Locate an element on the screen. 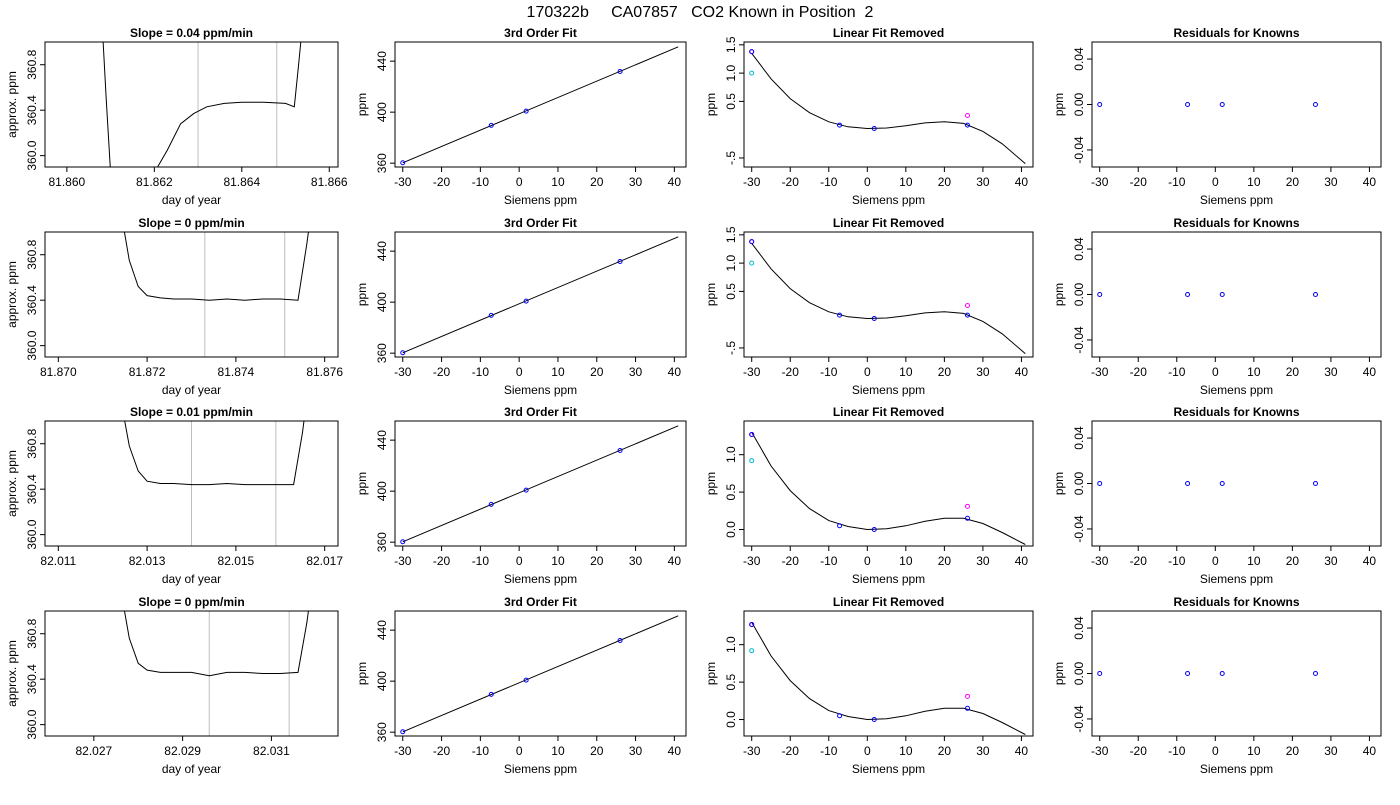 The height and width of the screenshot is (805, 1400). x-tick-label: 81.862 is located at coordinates (154, 182).